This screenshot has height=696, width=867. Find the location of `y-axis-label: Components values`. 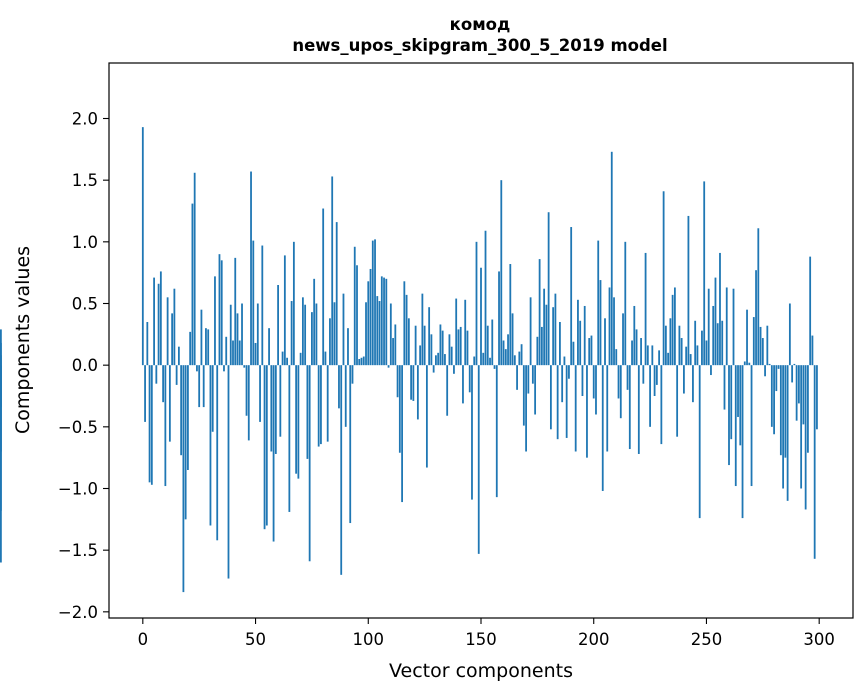

y-axis-label: Components values is located at coordinates (23, 340).